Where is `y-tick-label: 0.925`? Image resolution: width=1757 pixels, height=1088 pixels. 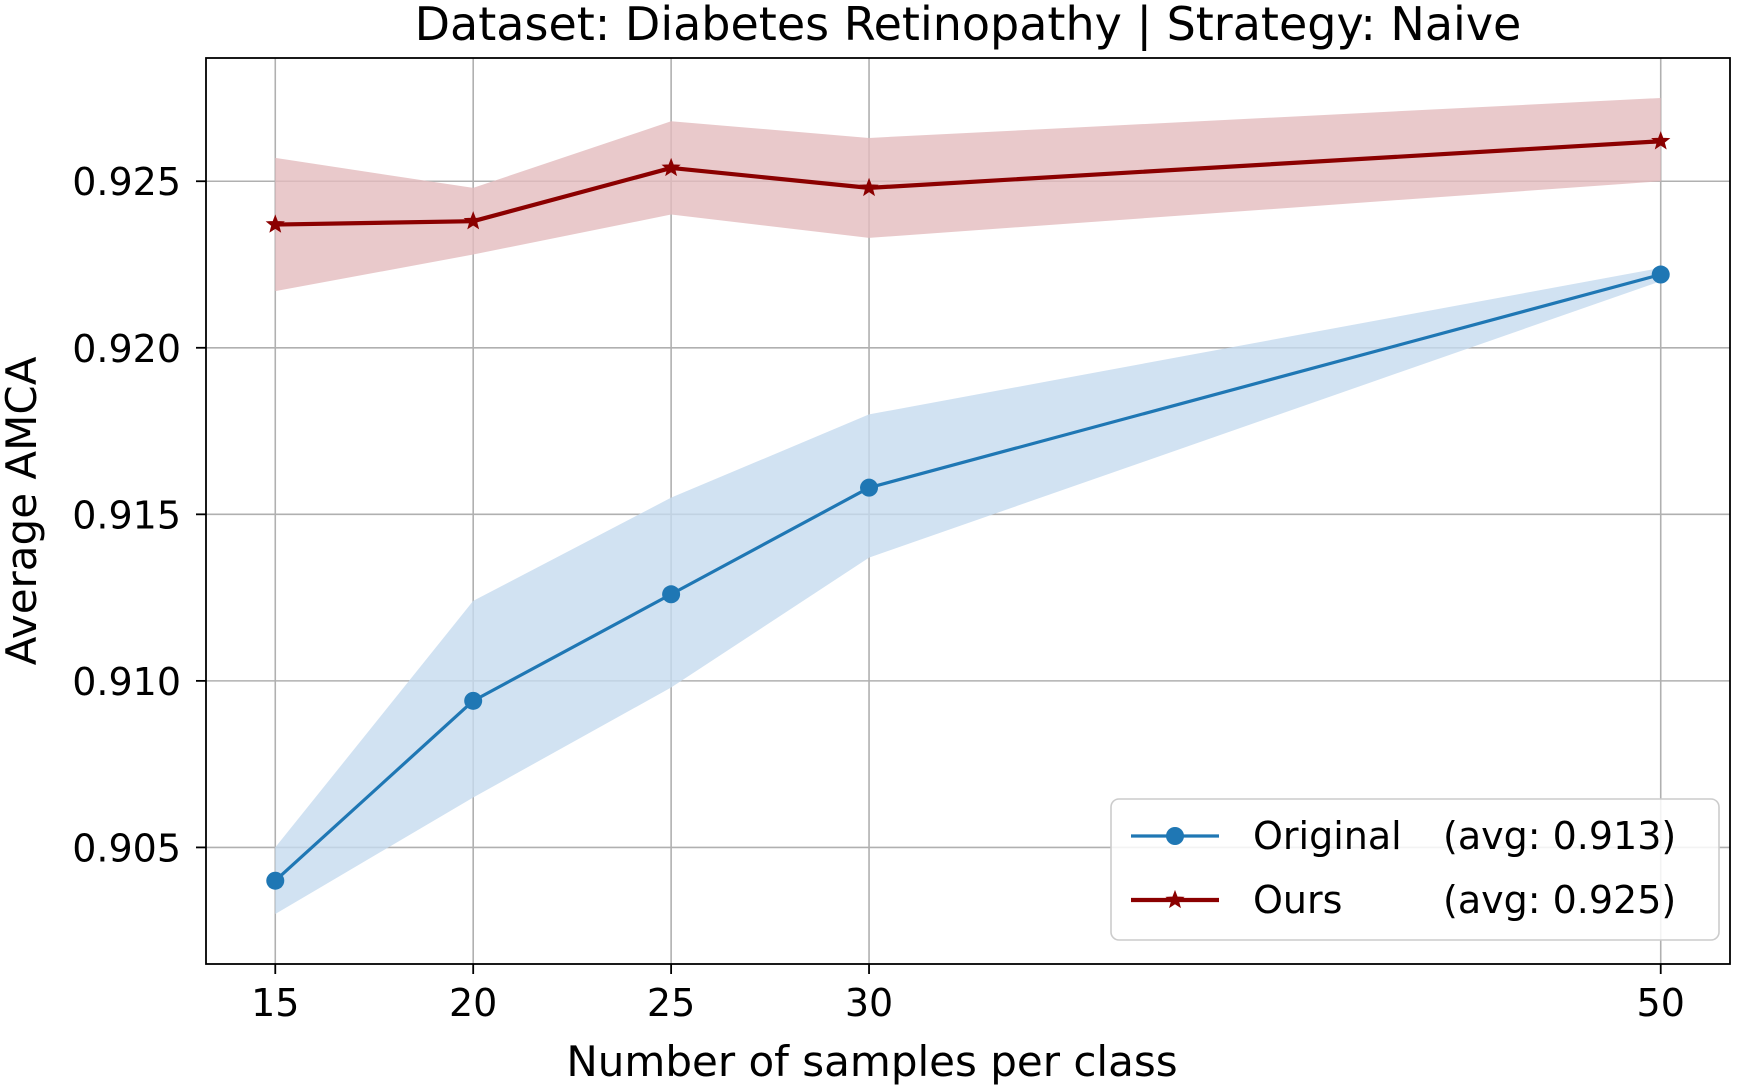
y-tick-label: 0.925 is located at coordinates (126, 182).